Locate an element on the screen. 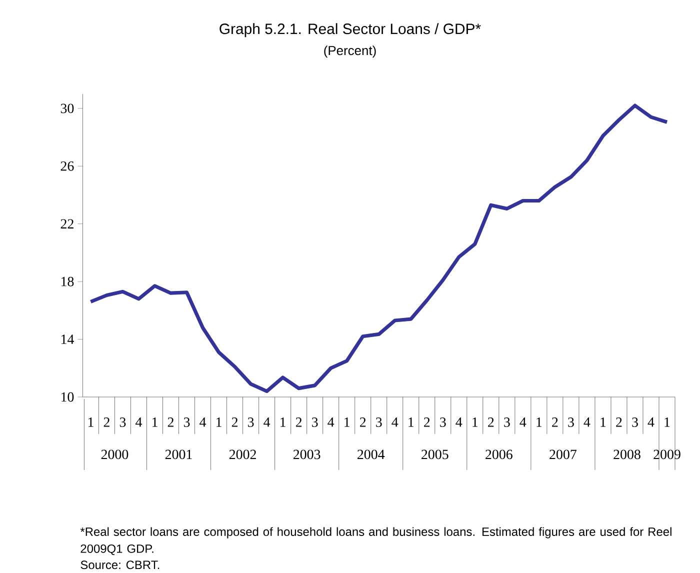 This screenshot has height=573, width=700. text: 2007 is located at coordinates (563, 455).